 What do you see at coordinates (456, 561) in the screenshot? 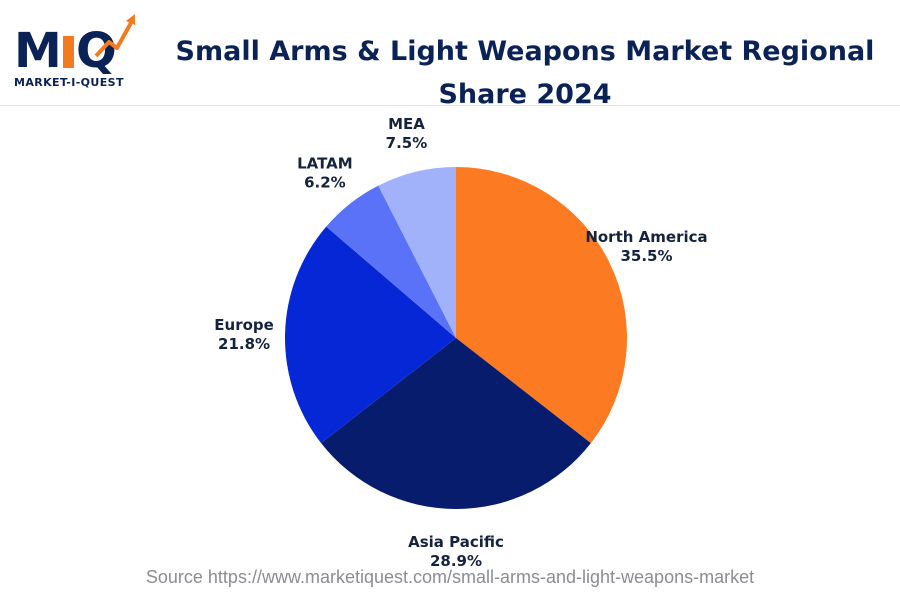
I see `slice-value-asia-pacific: 28.9%` at bounding box center [456, 561].